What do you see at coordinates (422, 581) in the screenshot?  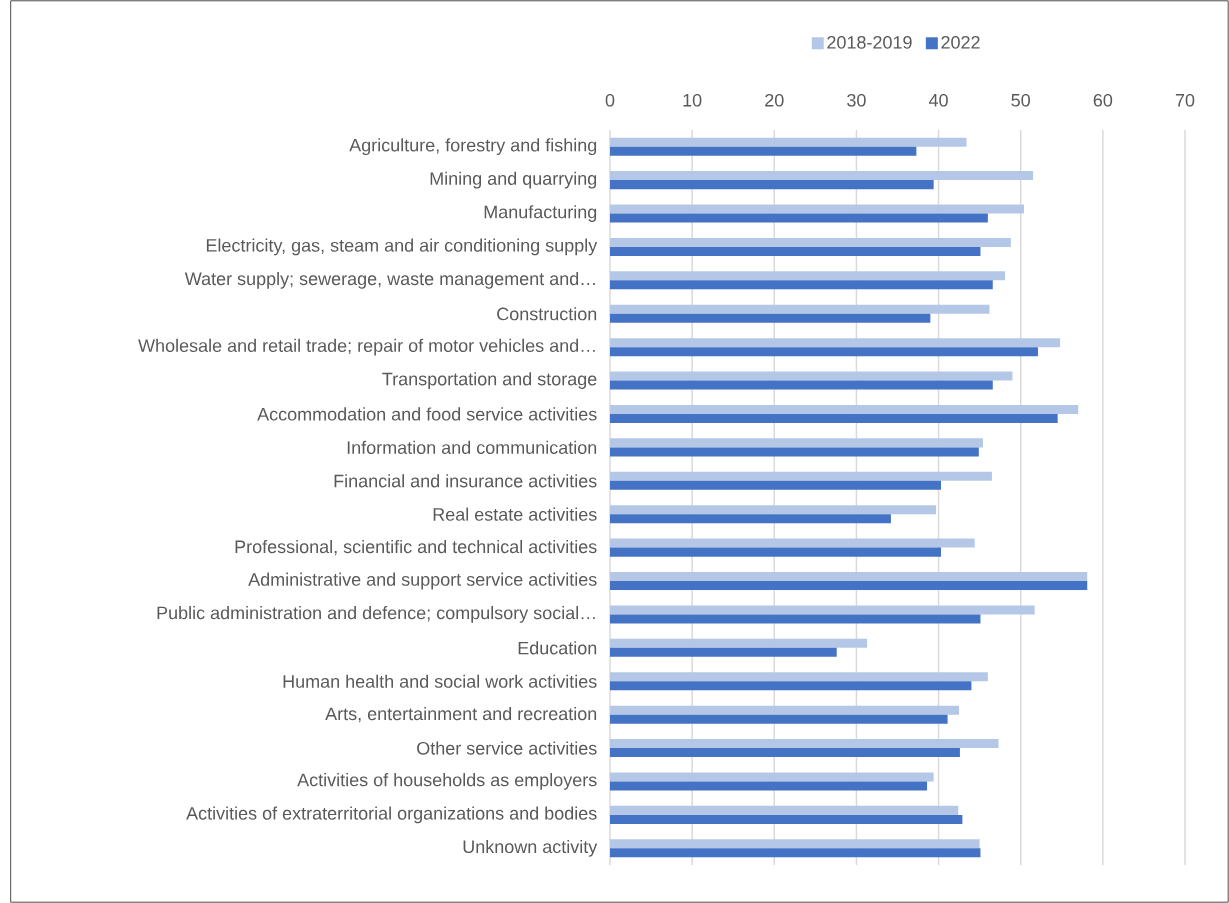 I see `y-tick-label: Administrative and support service activities` at bounding box center [422, 581].